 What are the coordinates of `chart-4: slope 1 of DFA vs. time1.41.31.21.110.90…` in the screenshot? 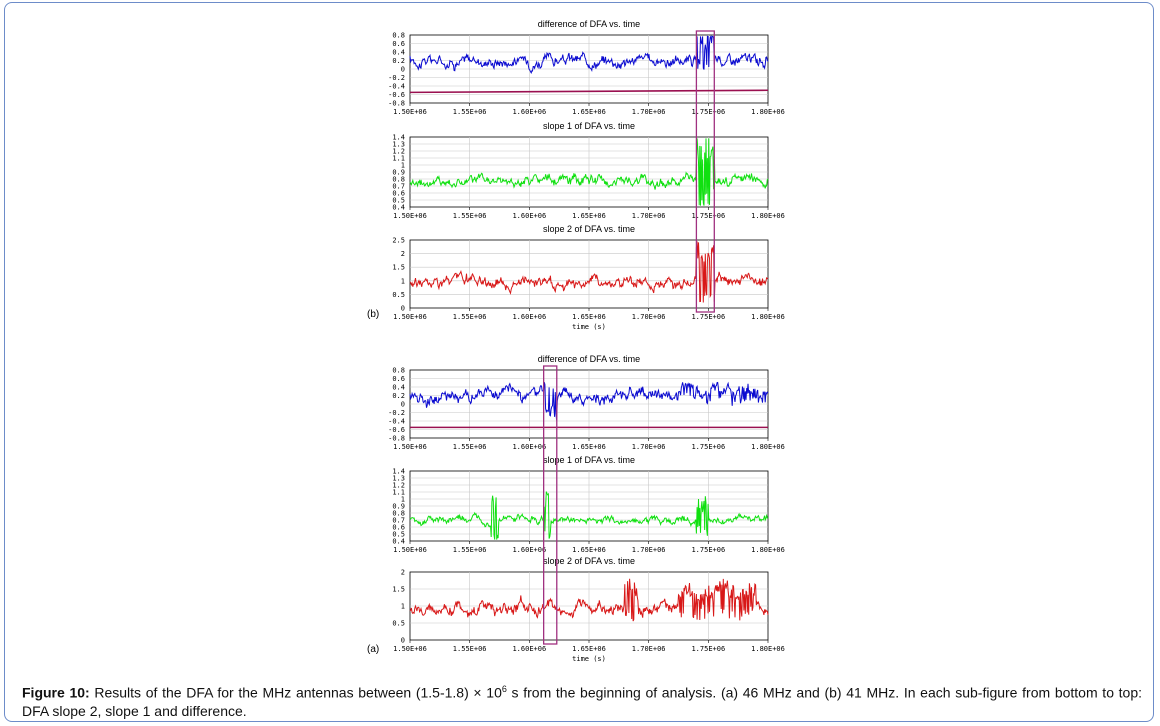 It's located at (588, 504).